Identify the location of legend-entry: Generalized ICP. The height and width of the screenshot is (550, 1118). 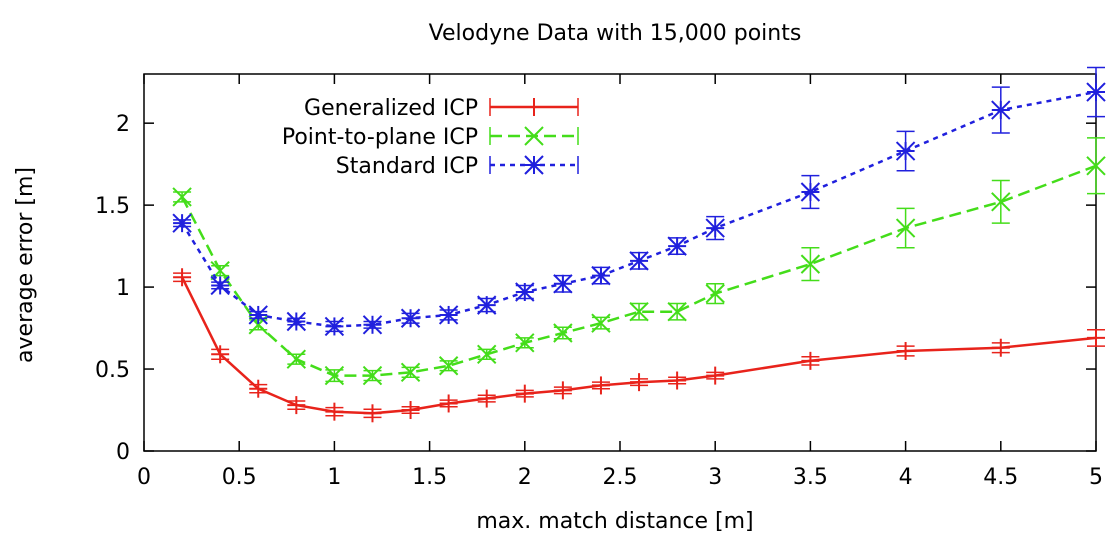
(441, 108).